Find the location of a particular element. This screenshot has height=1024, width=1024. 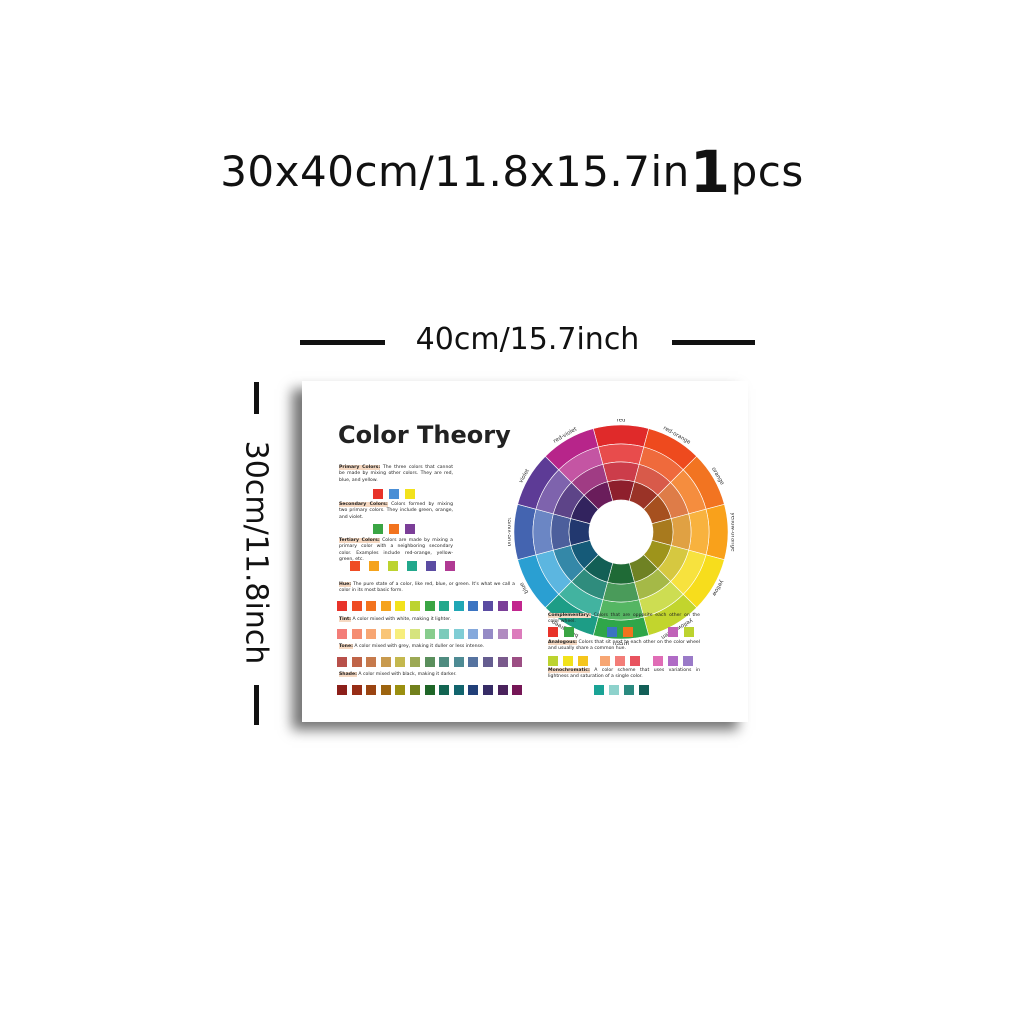

color-wheel-label: red is located at coordinates (620, 421).